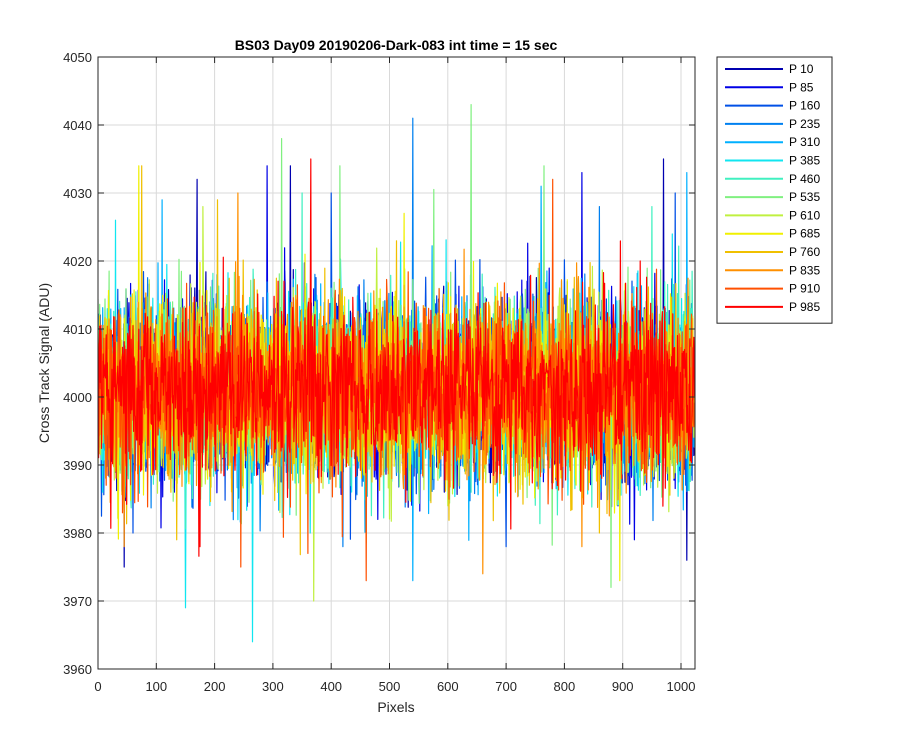  Describe the element at coordinates (77, 261) in the screenshot. I see `y-tick-label: 4020` at that location.